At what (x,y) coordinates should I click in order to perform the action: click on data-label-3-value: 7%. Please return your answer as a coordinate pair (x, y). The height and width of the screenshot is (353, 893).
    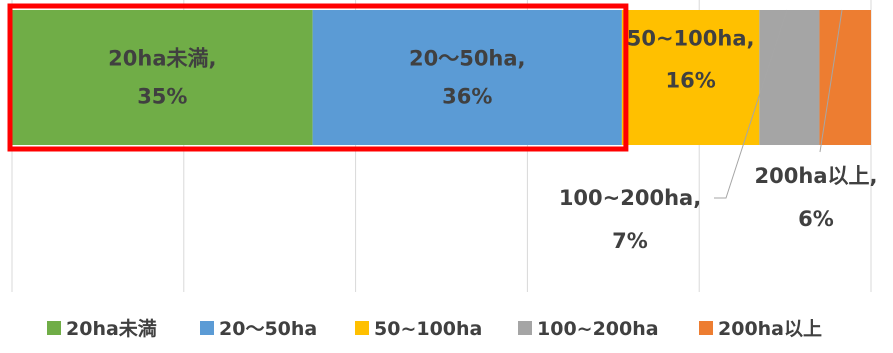
    Looking at the image, I should click on (630, 241).